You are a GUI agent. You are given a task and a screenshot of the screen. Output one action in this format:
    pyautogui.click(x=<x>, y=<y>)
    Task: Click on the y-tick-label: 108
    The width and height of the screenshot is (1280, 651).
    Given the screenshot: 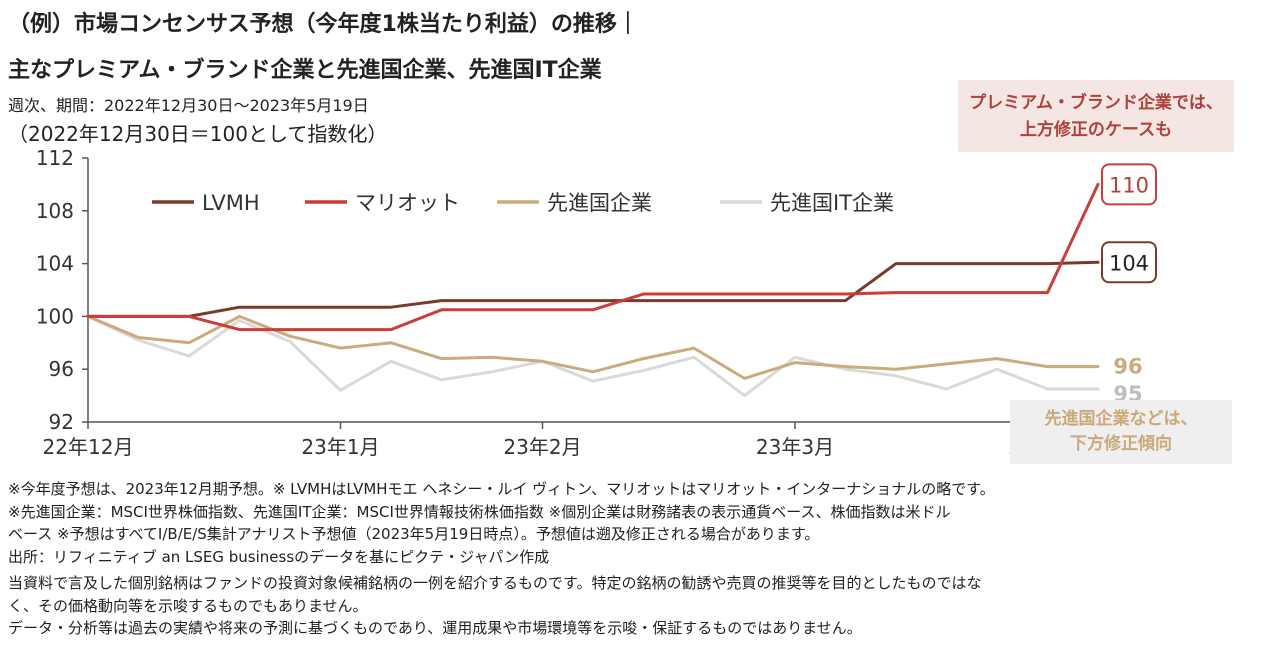 What is the action you would take?
    pyautogui.click(x=55, y=211)
    